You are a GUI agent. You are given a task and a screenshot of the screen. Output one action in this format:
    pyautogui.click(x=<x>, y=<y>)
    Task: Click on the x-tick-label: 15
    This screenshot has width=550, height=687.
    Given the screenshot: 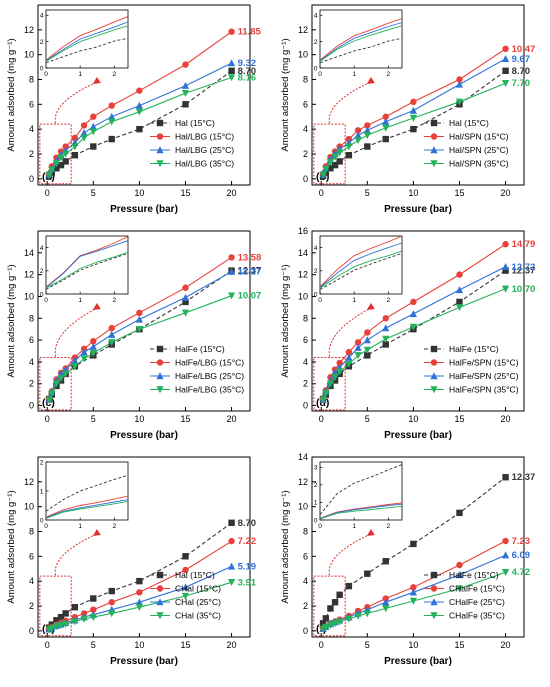 What is the action you would take?
    pyautogui.click(x=185, y=419)
    